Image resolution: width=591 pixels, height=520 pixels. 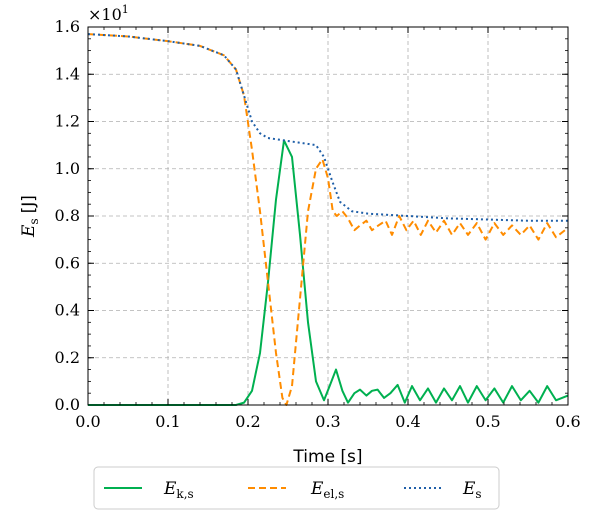 I want to click on x-tick-label: 0.6, so click(x=567, y=421).